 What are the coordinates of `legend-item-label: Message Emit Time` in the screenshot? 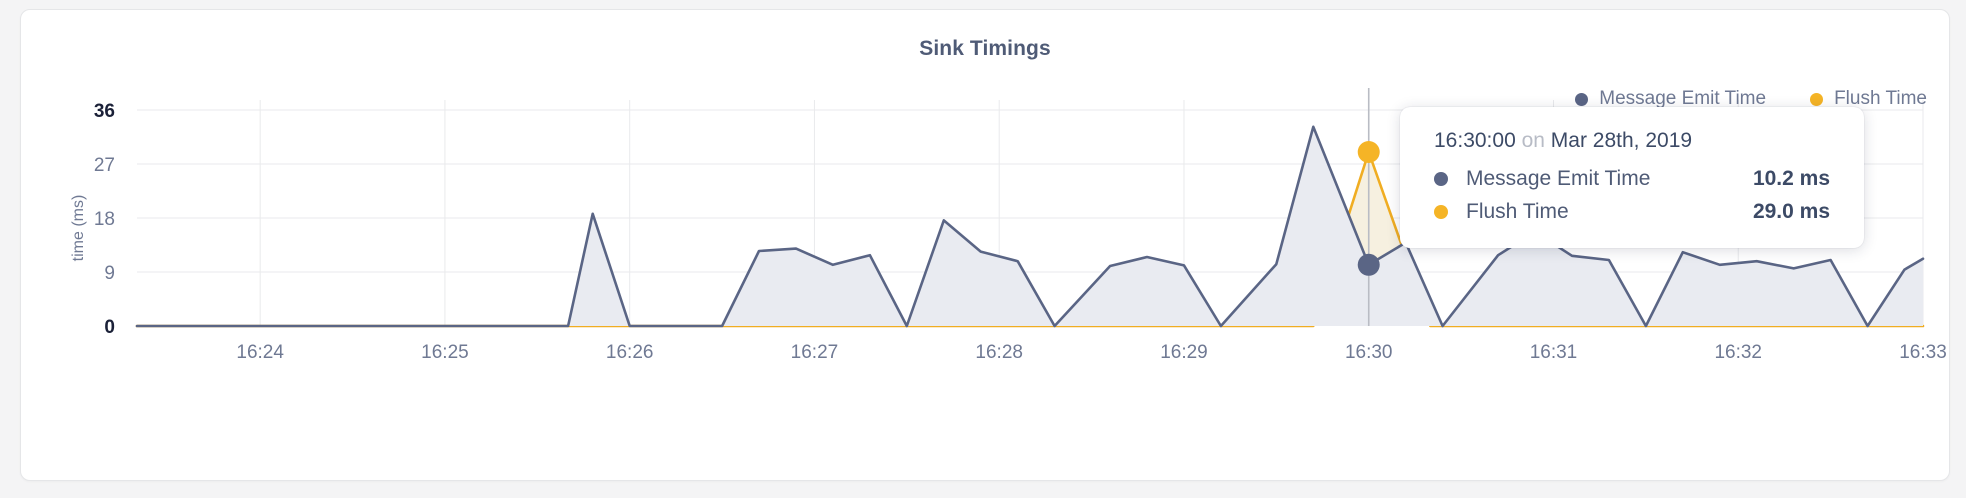 It's located at (1683, 98).